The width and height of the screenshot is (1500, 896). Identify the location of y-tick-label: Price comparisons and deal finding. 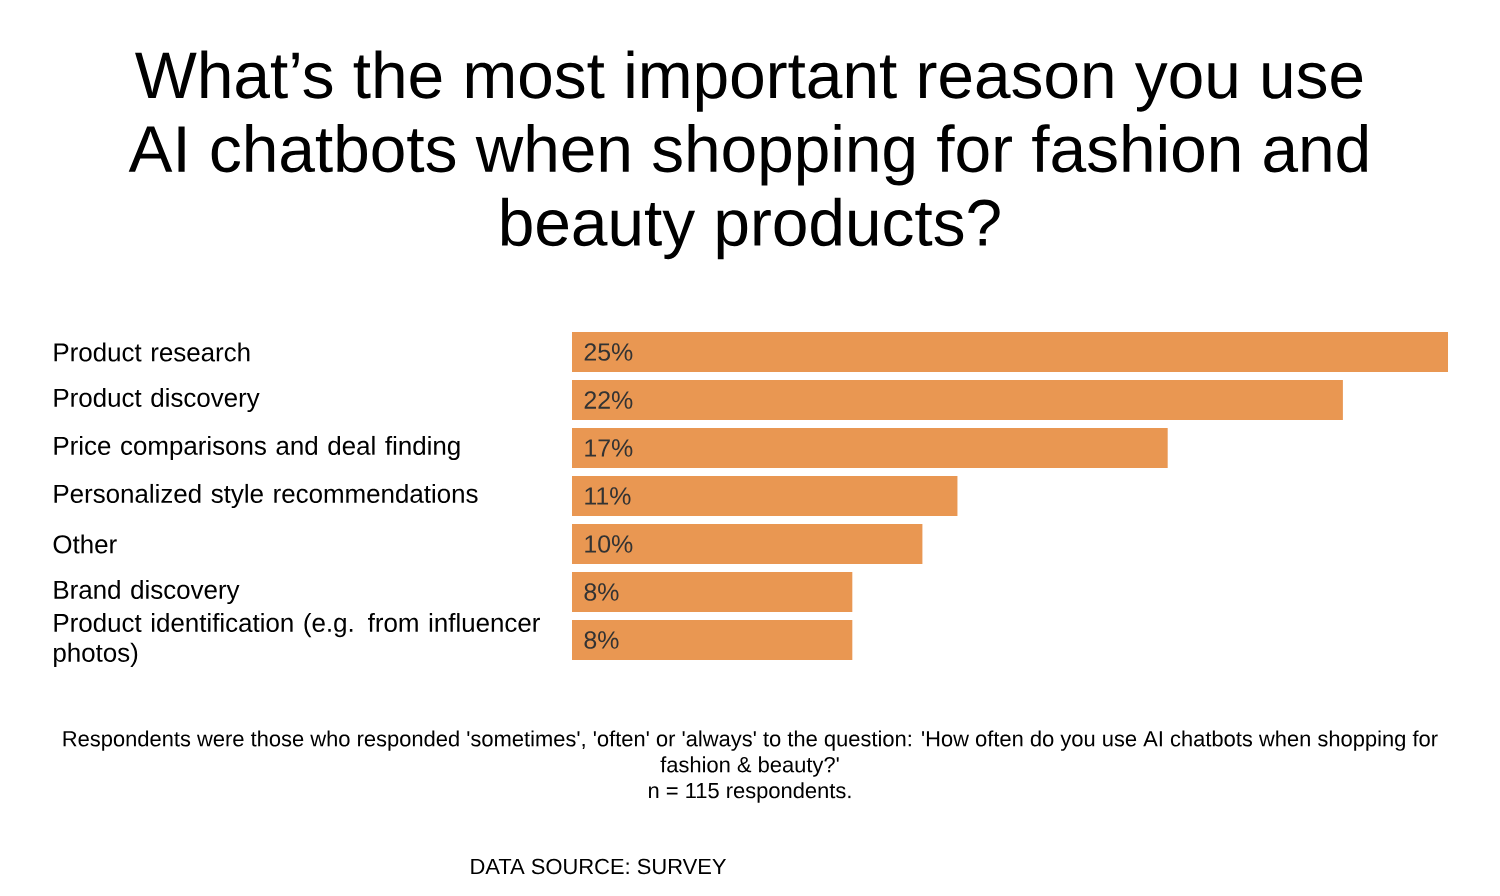
(257, 448).